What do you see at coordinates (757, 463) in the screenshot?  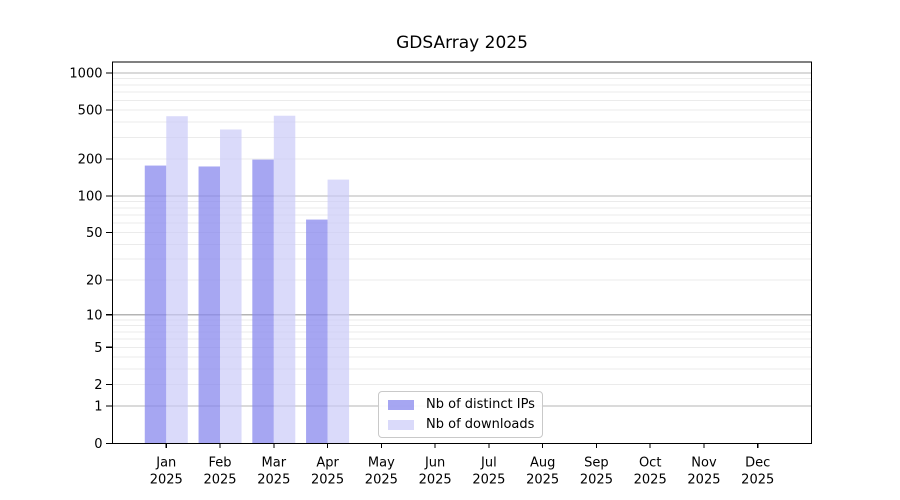 I see `x-tick-label-month: Dec` at bounding box center [757, 463].